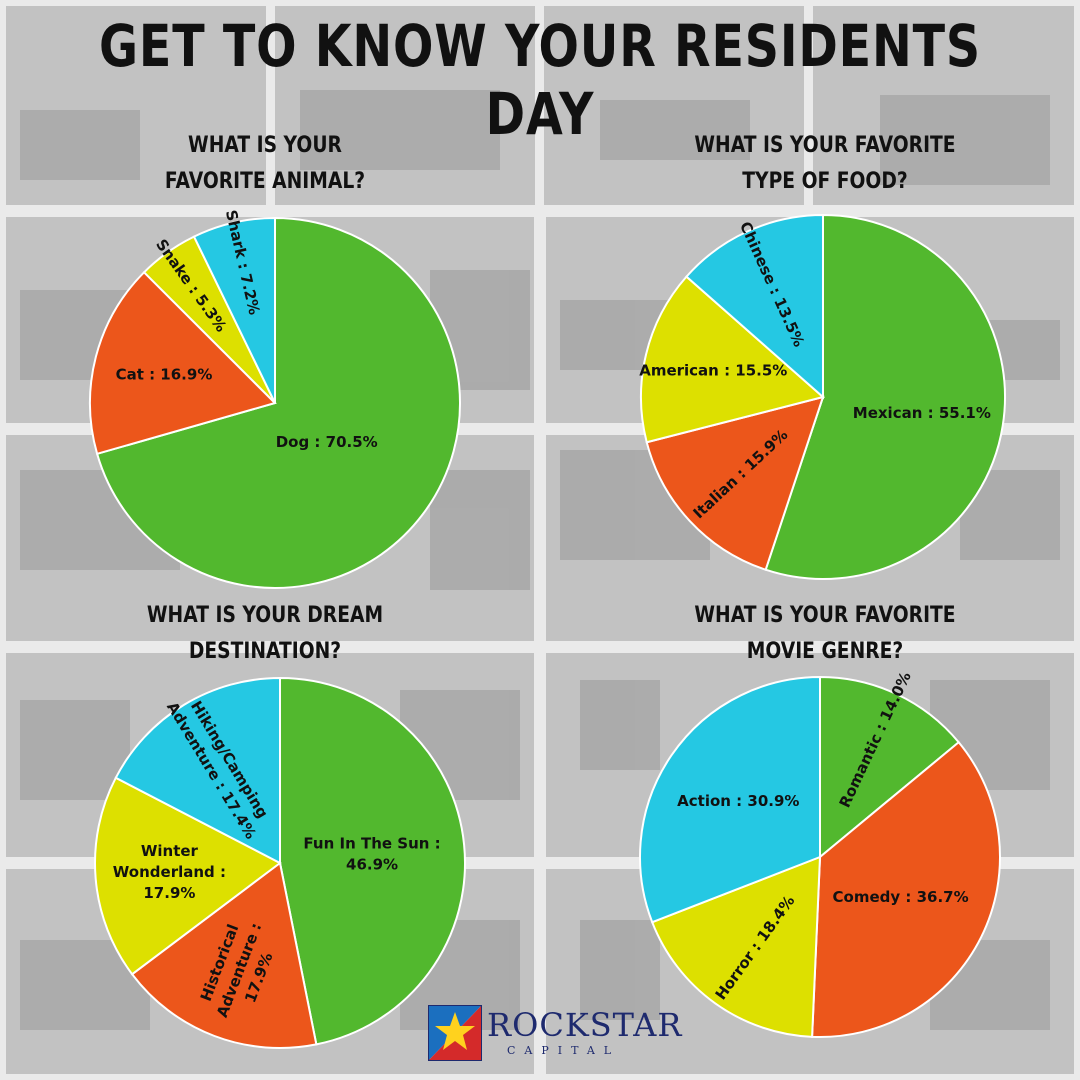 This screenshot has width=1080, height=1080. I want to click on logo-subtitle: CAPITAL, so click(564, 1050).